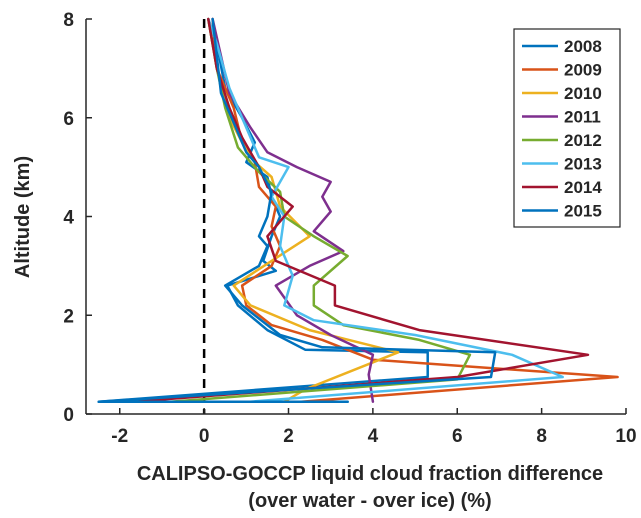 Image resolution: width=641 pixels, height=518 pixels. I want to click on x-tick-label: 4, so click(373, 436).